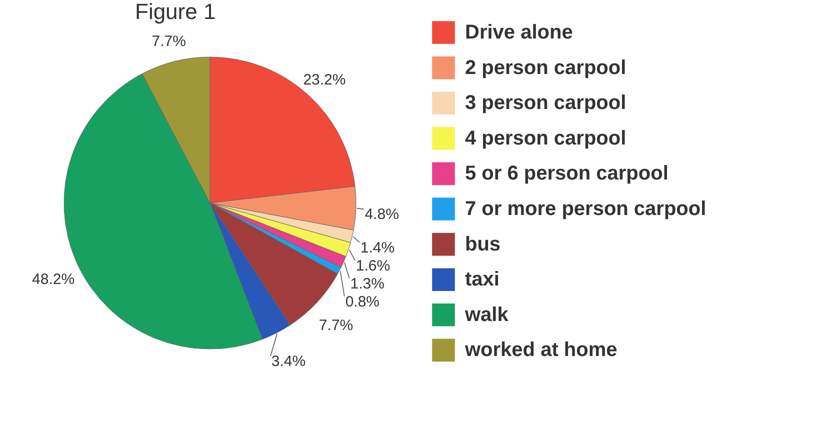 The height and width of the screenshot is (423, 839). Describe the element at coordinates (566, 173) in the screenshot. I see `legend-label: 5 or 6 person carpool` at that location.